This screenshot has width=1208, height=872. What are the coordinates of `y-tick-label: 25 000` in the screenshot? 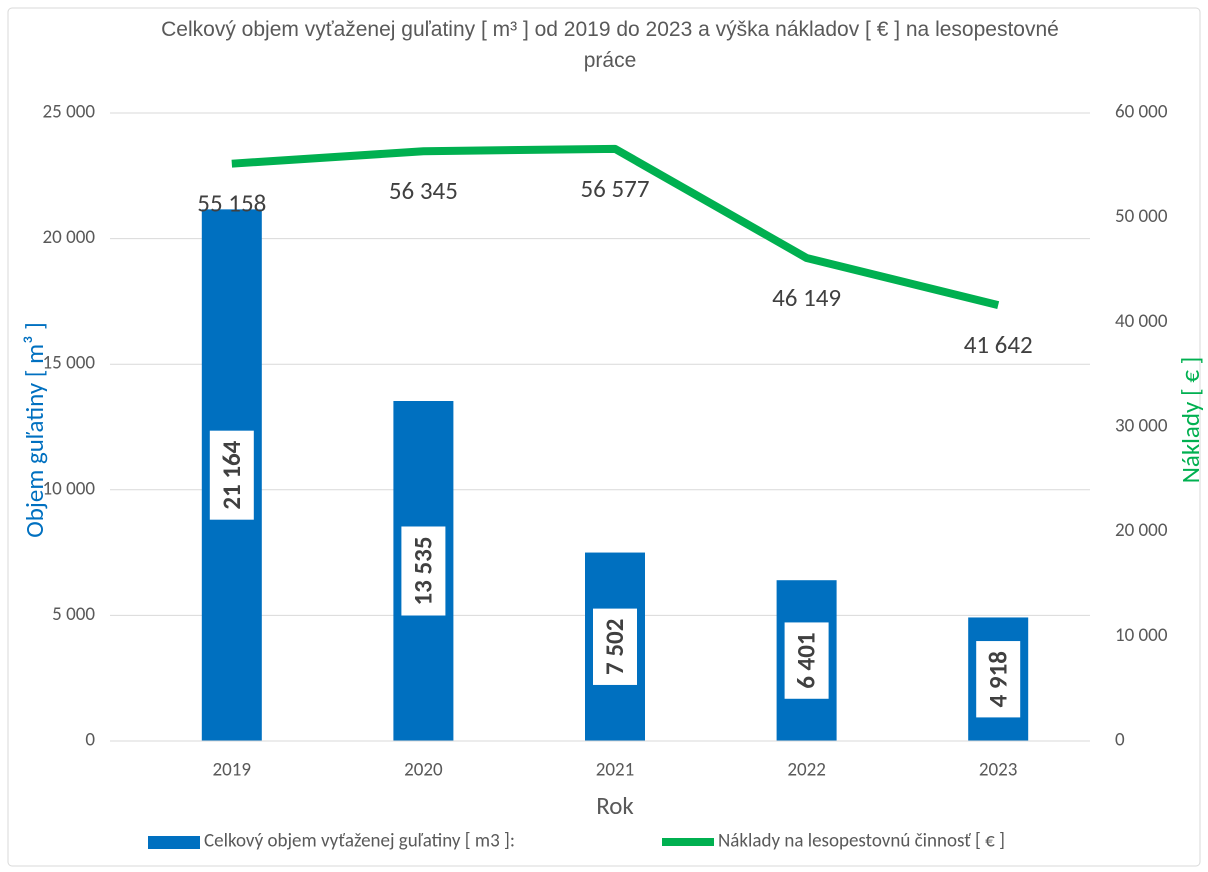 It's located at (69, 112).